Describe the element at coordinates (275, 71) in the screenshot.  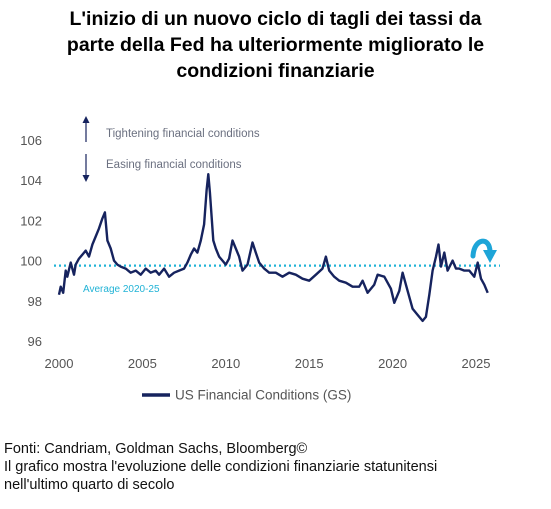
I see `title-line-3: condizioni finanziarie` at that location.